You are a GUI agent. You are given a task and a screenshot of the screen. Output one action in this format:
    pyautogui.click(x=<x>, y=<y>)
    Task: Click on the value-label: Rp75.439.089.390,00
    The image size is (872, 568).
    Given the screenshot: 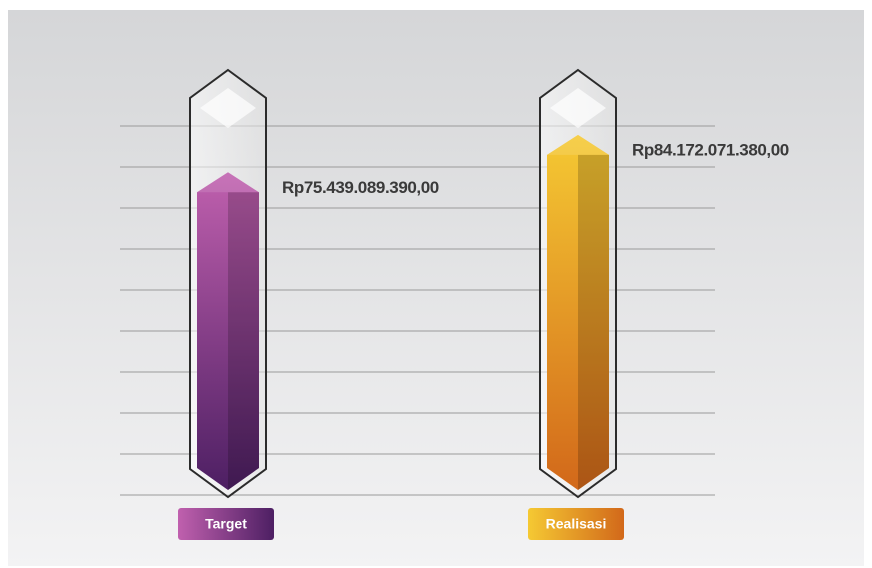 What is the action you would take?
    pyautogui.click(x=360, y=187)
    